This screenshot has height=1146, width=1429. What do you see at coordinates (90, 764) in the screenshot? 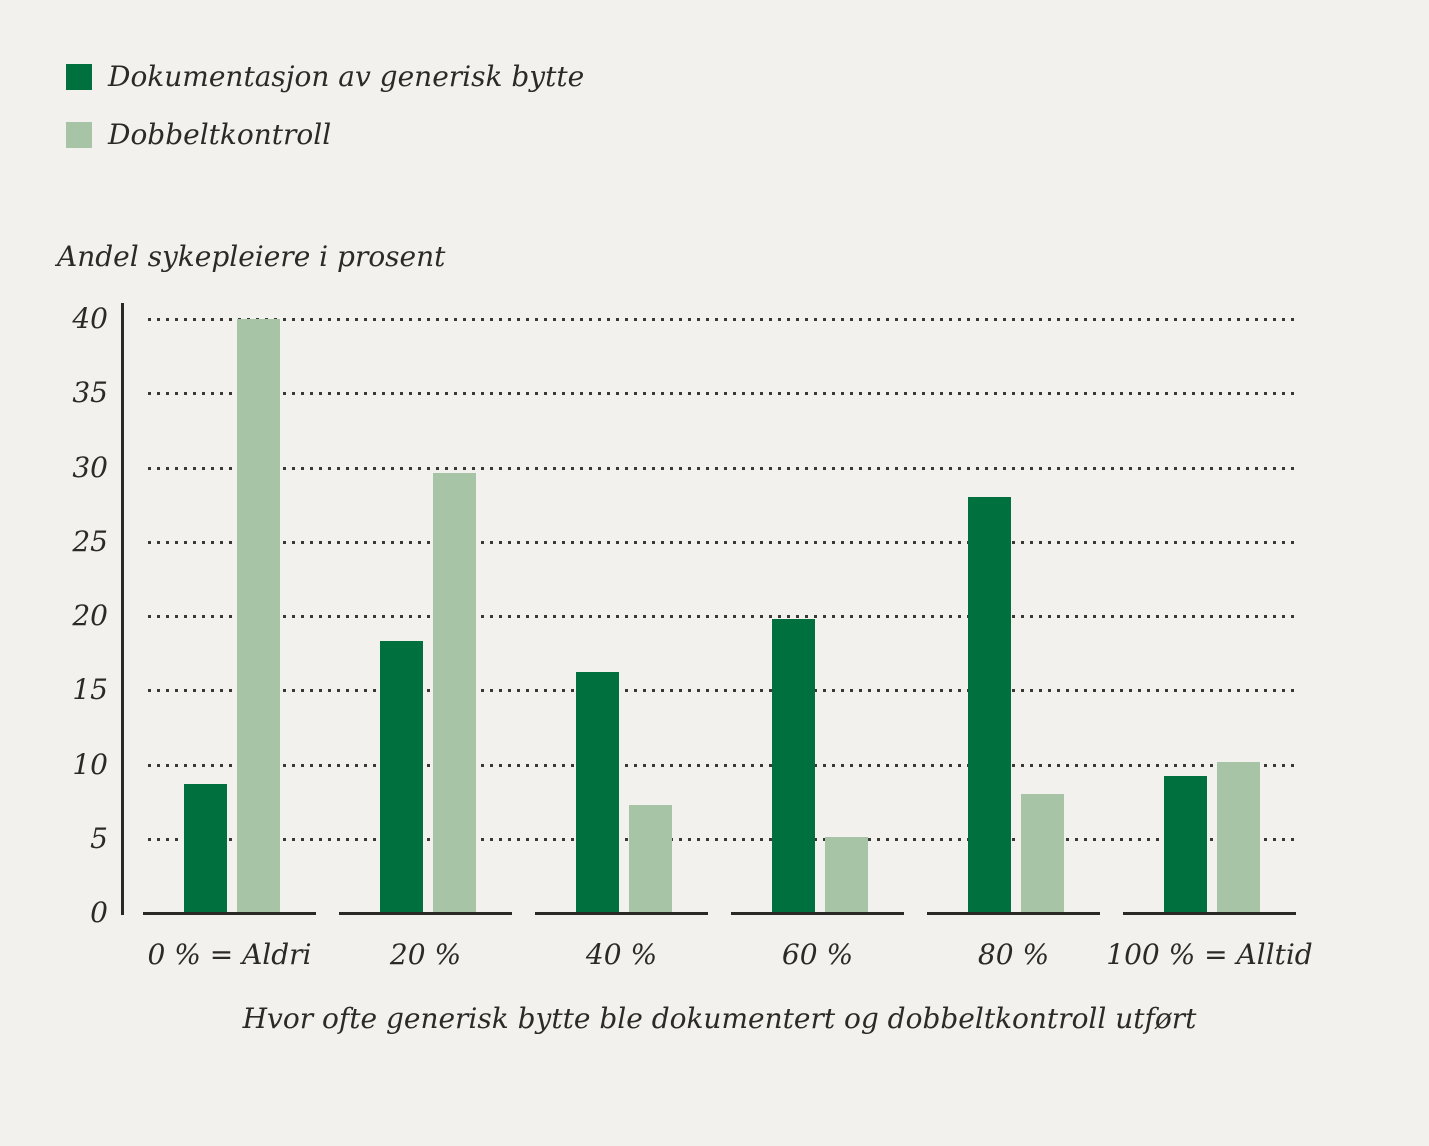
I see `y-tick-label: 10` at bounding box center [90, 764].